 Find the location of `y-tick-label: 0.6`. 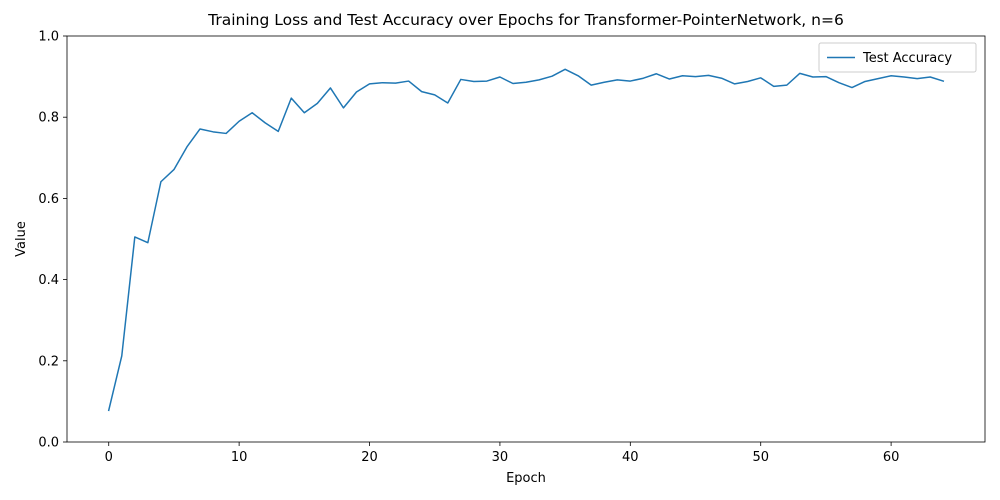

y-tick-label: 0.6 is located at coordinates (48, 199).